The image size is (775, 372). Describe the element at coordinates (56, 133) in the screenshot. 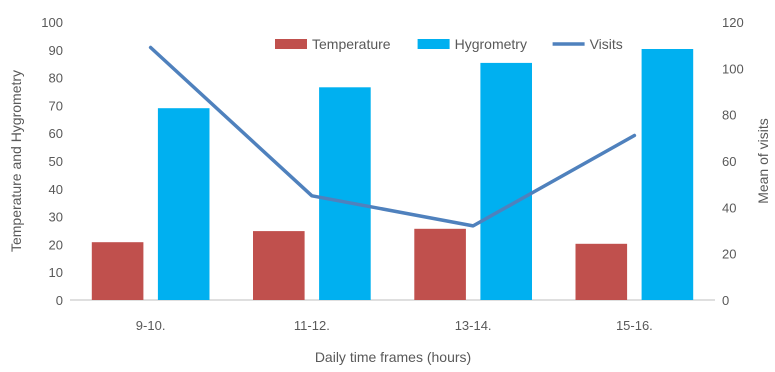

I see `y-tick-label: 60` at that location.